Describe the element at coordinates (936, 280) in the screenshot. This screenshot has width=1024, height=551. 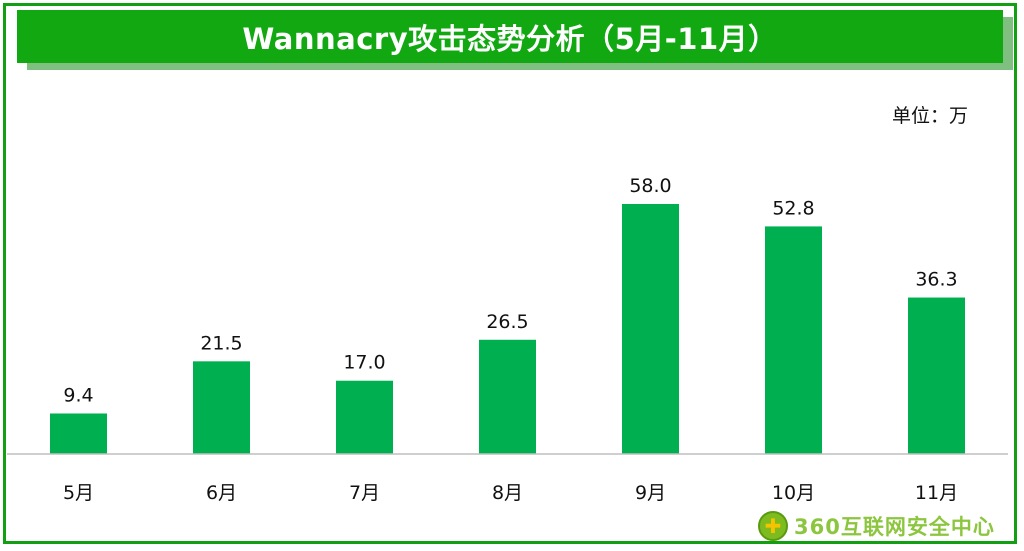
I see `data-label: 36.3` at that location.